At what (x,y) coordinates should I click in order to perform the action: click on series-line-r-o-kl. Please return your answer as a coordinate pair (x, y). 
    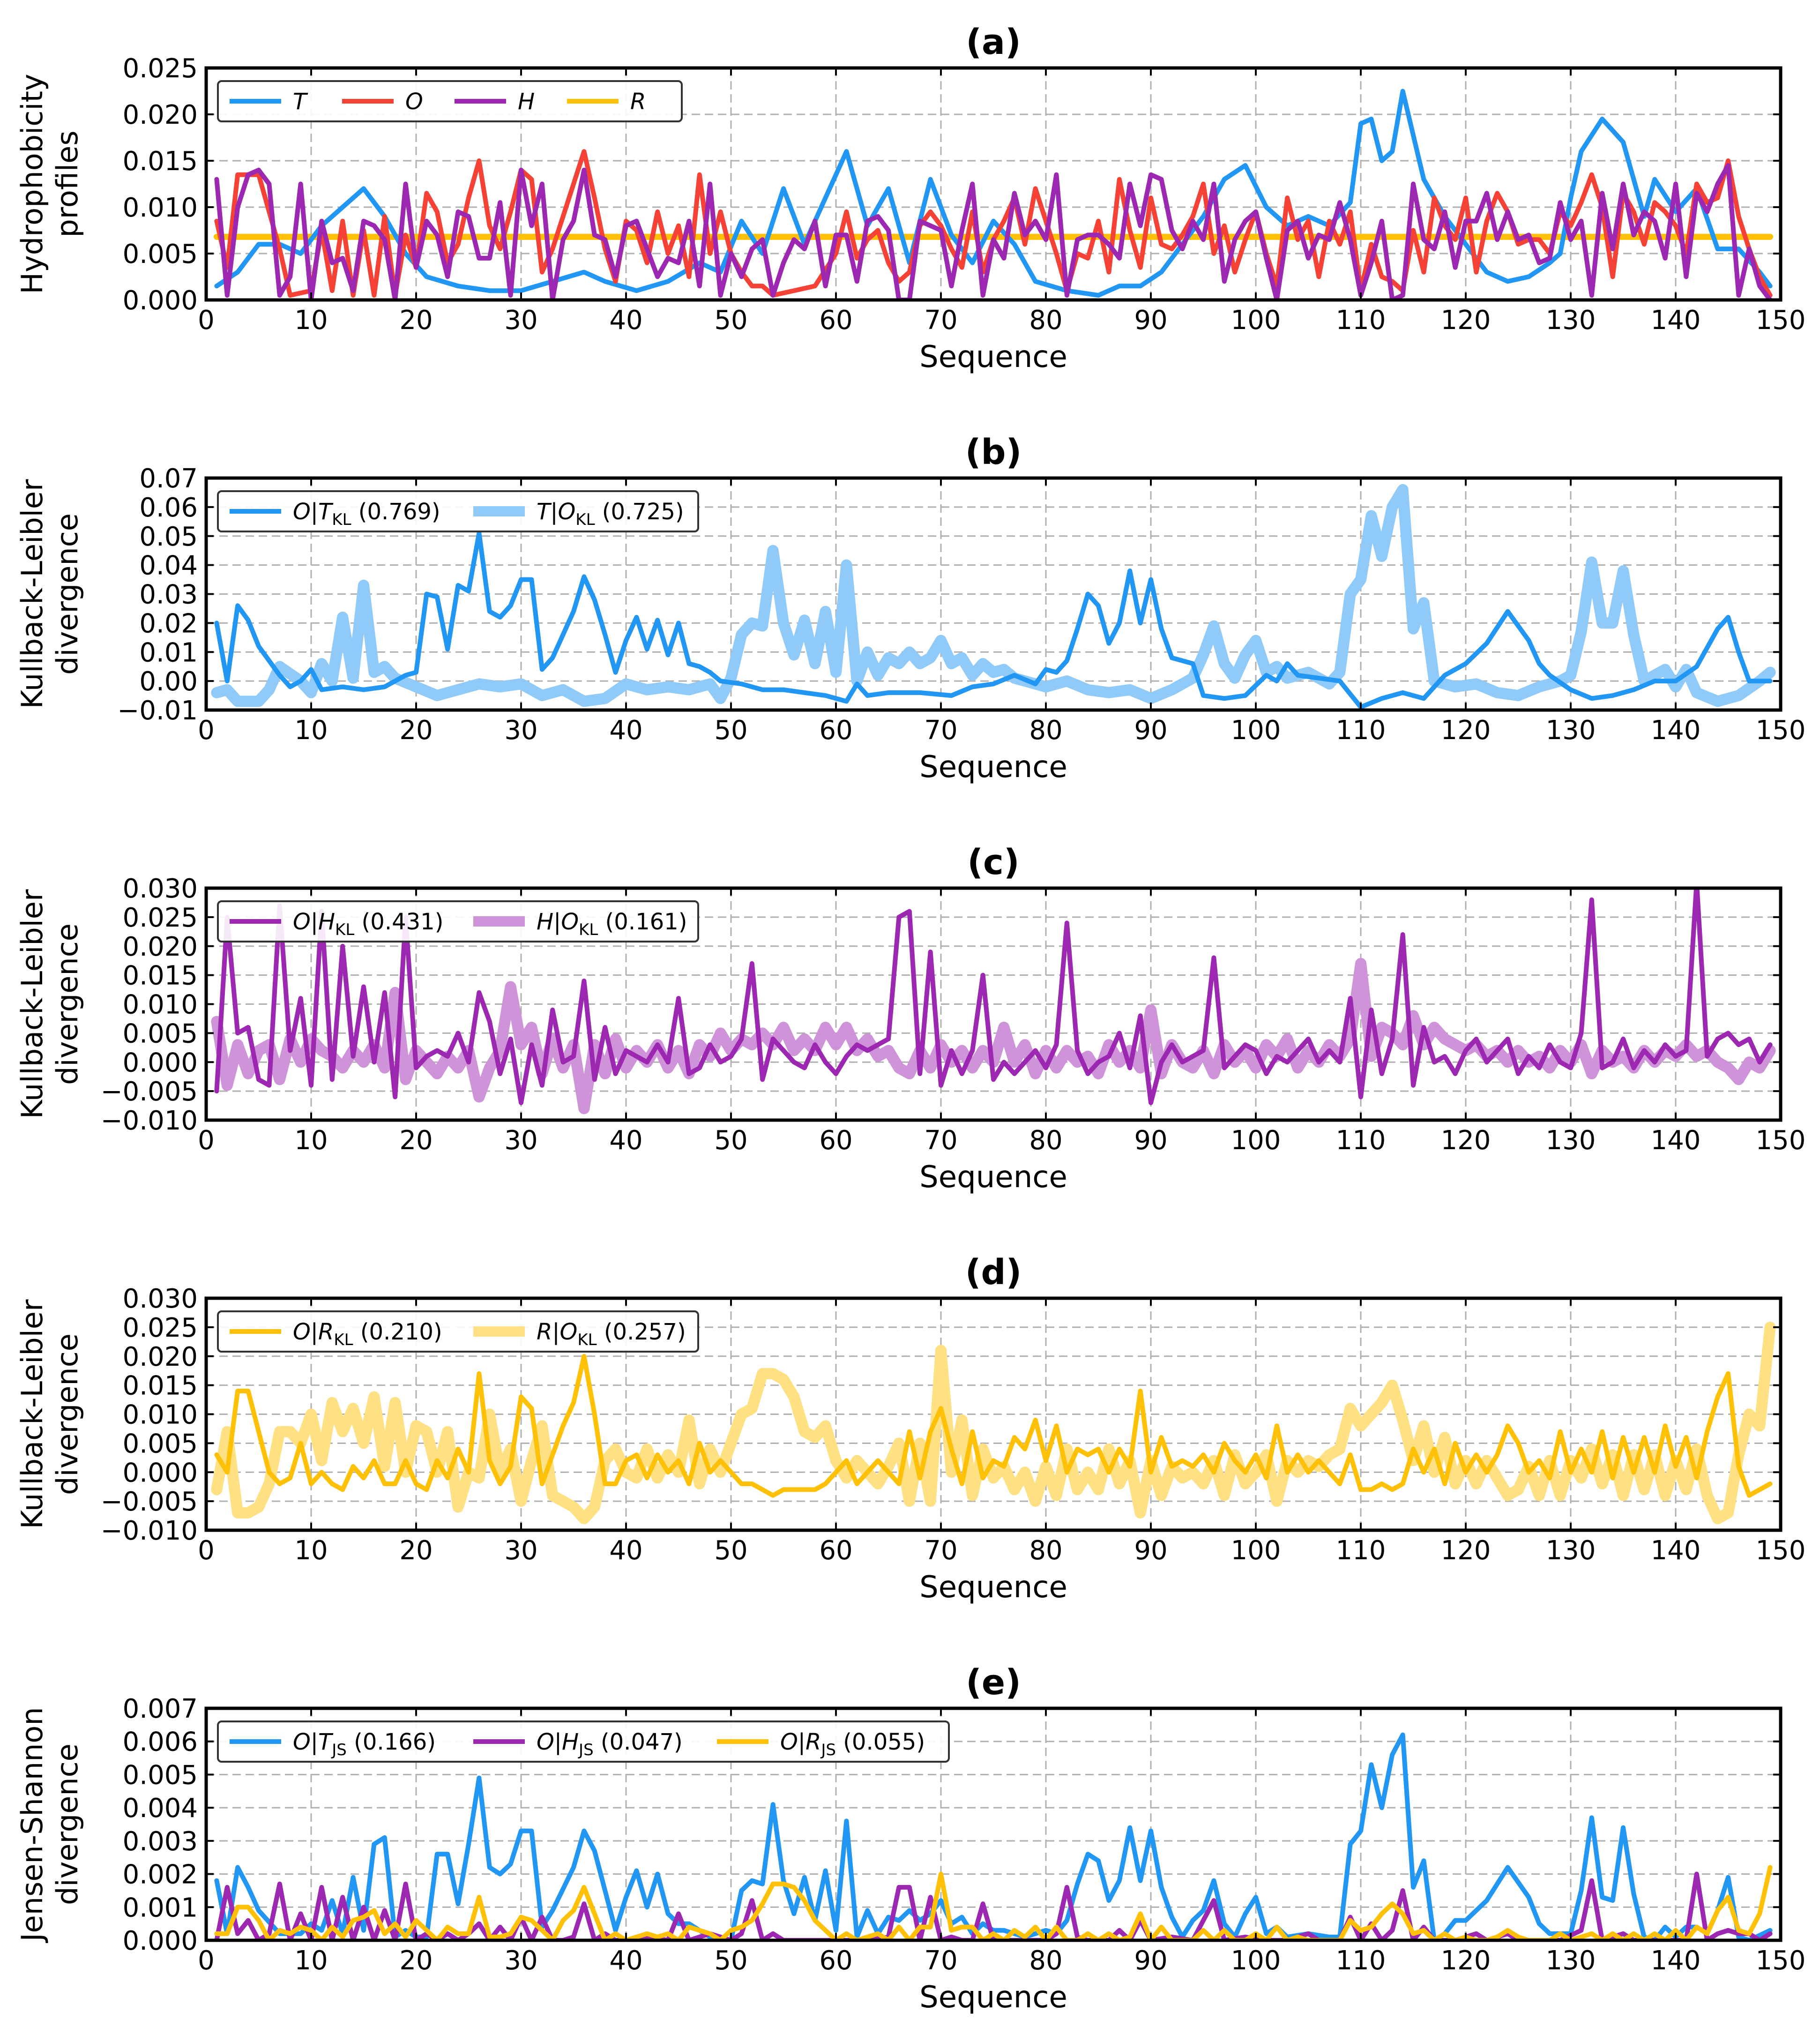
    Looking at the image, I should click on (993, 1423).